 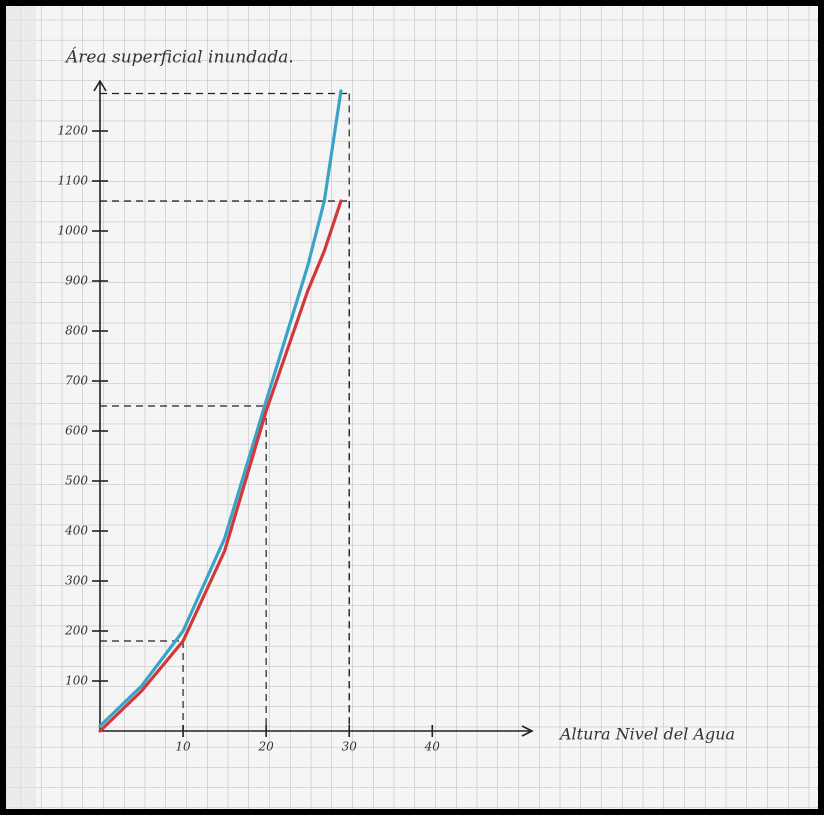 What do you see at coordinates (76, 581) in the screenshot?
I see `y-tick-label: 300` at bounding box center [76, 581].